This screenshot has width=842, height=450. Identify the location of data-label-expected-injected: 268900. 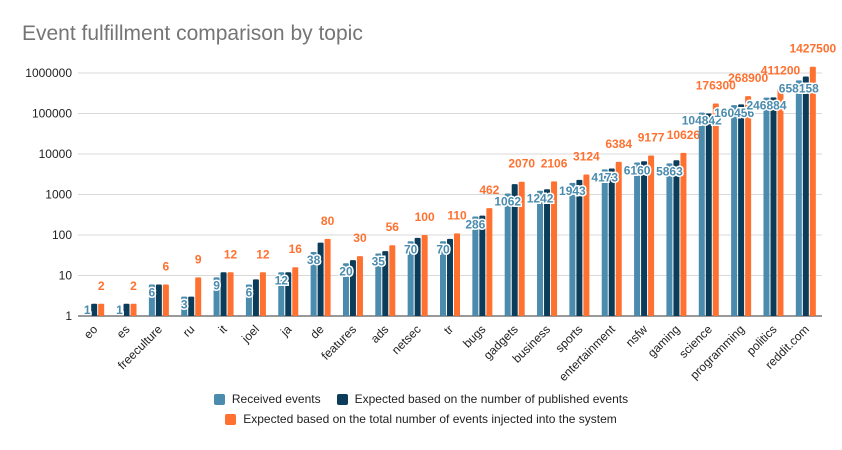
(748, 78).